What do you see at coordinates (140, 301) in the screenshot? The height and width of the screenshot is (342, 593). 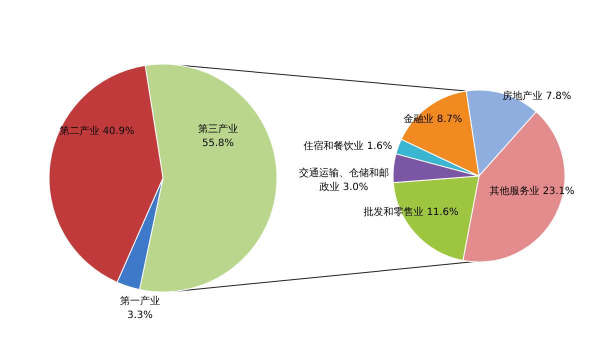 I see `slice-label: 第一产业` at bounding box center [140, 301].